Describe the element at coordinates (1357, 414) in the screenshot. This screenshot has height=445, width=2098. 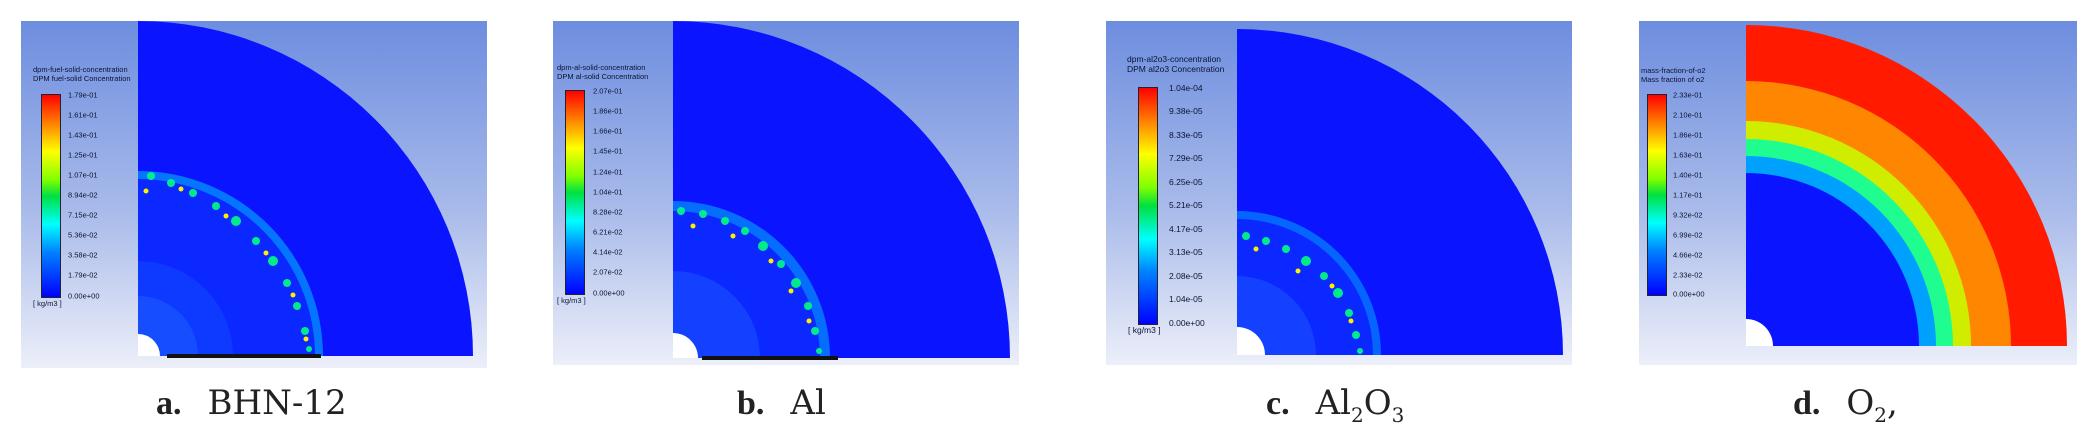
I see `caption-c-sub-a: 2` at that location.